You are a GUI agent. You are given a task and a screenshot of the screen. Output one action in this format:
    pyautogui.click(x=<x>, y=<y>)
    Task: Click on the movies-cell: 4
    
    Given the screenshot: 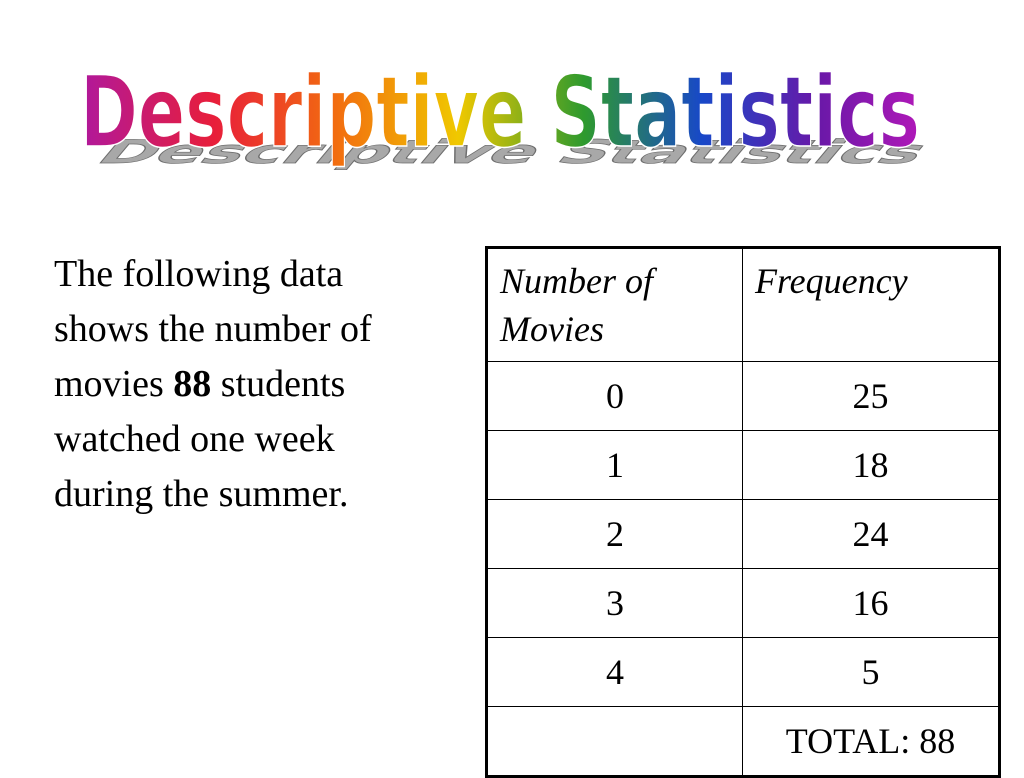 What is the action you would take?
    pyautogui.click(x=614, y=672)
    